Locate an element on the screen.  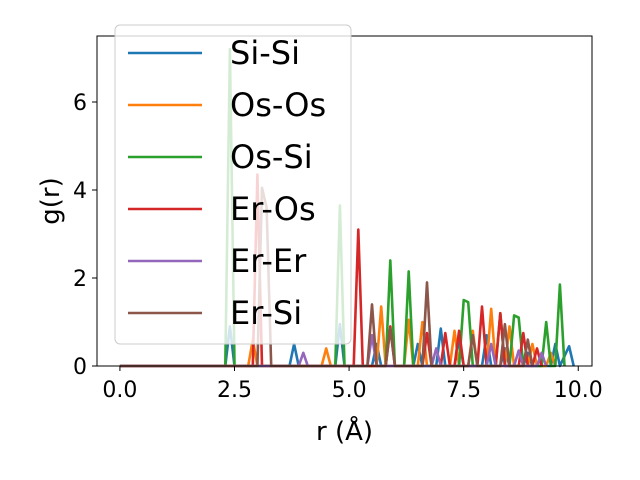
legend-label-er-os: Er-Os is located at coordinates (273, 209).